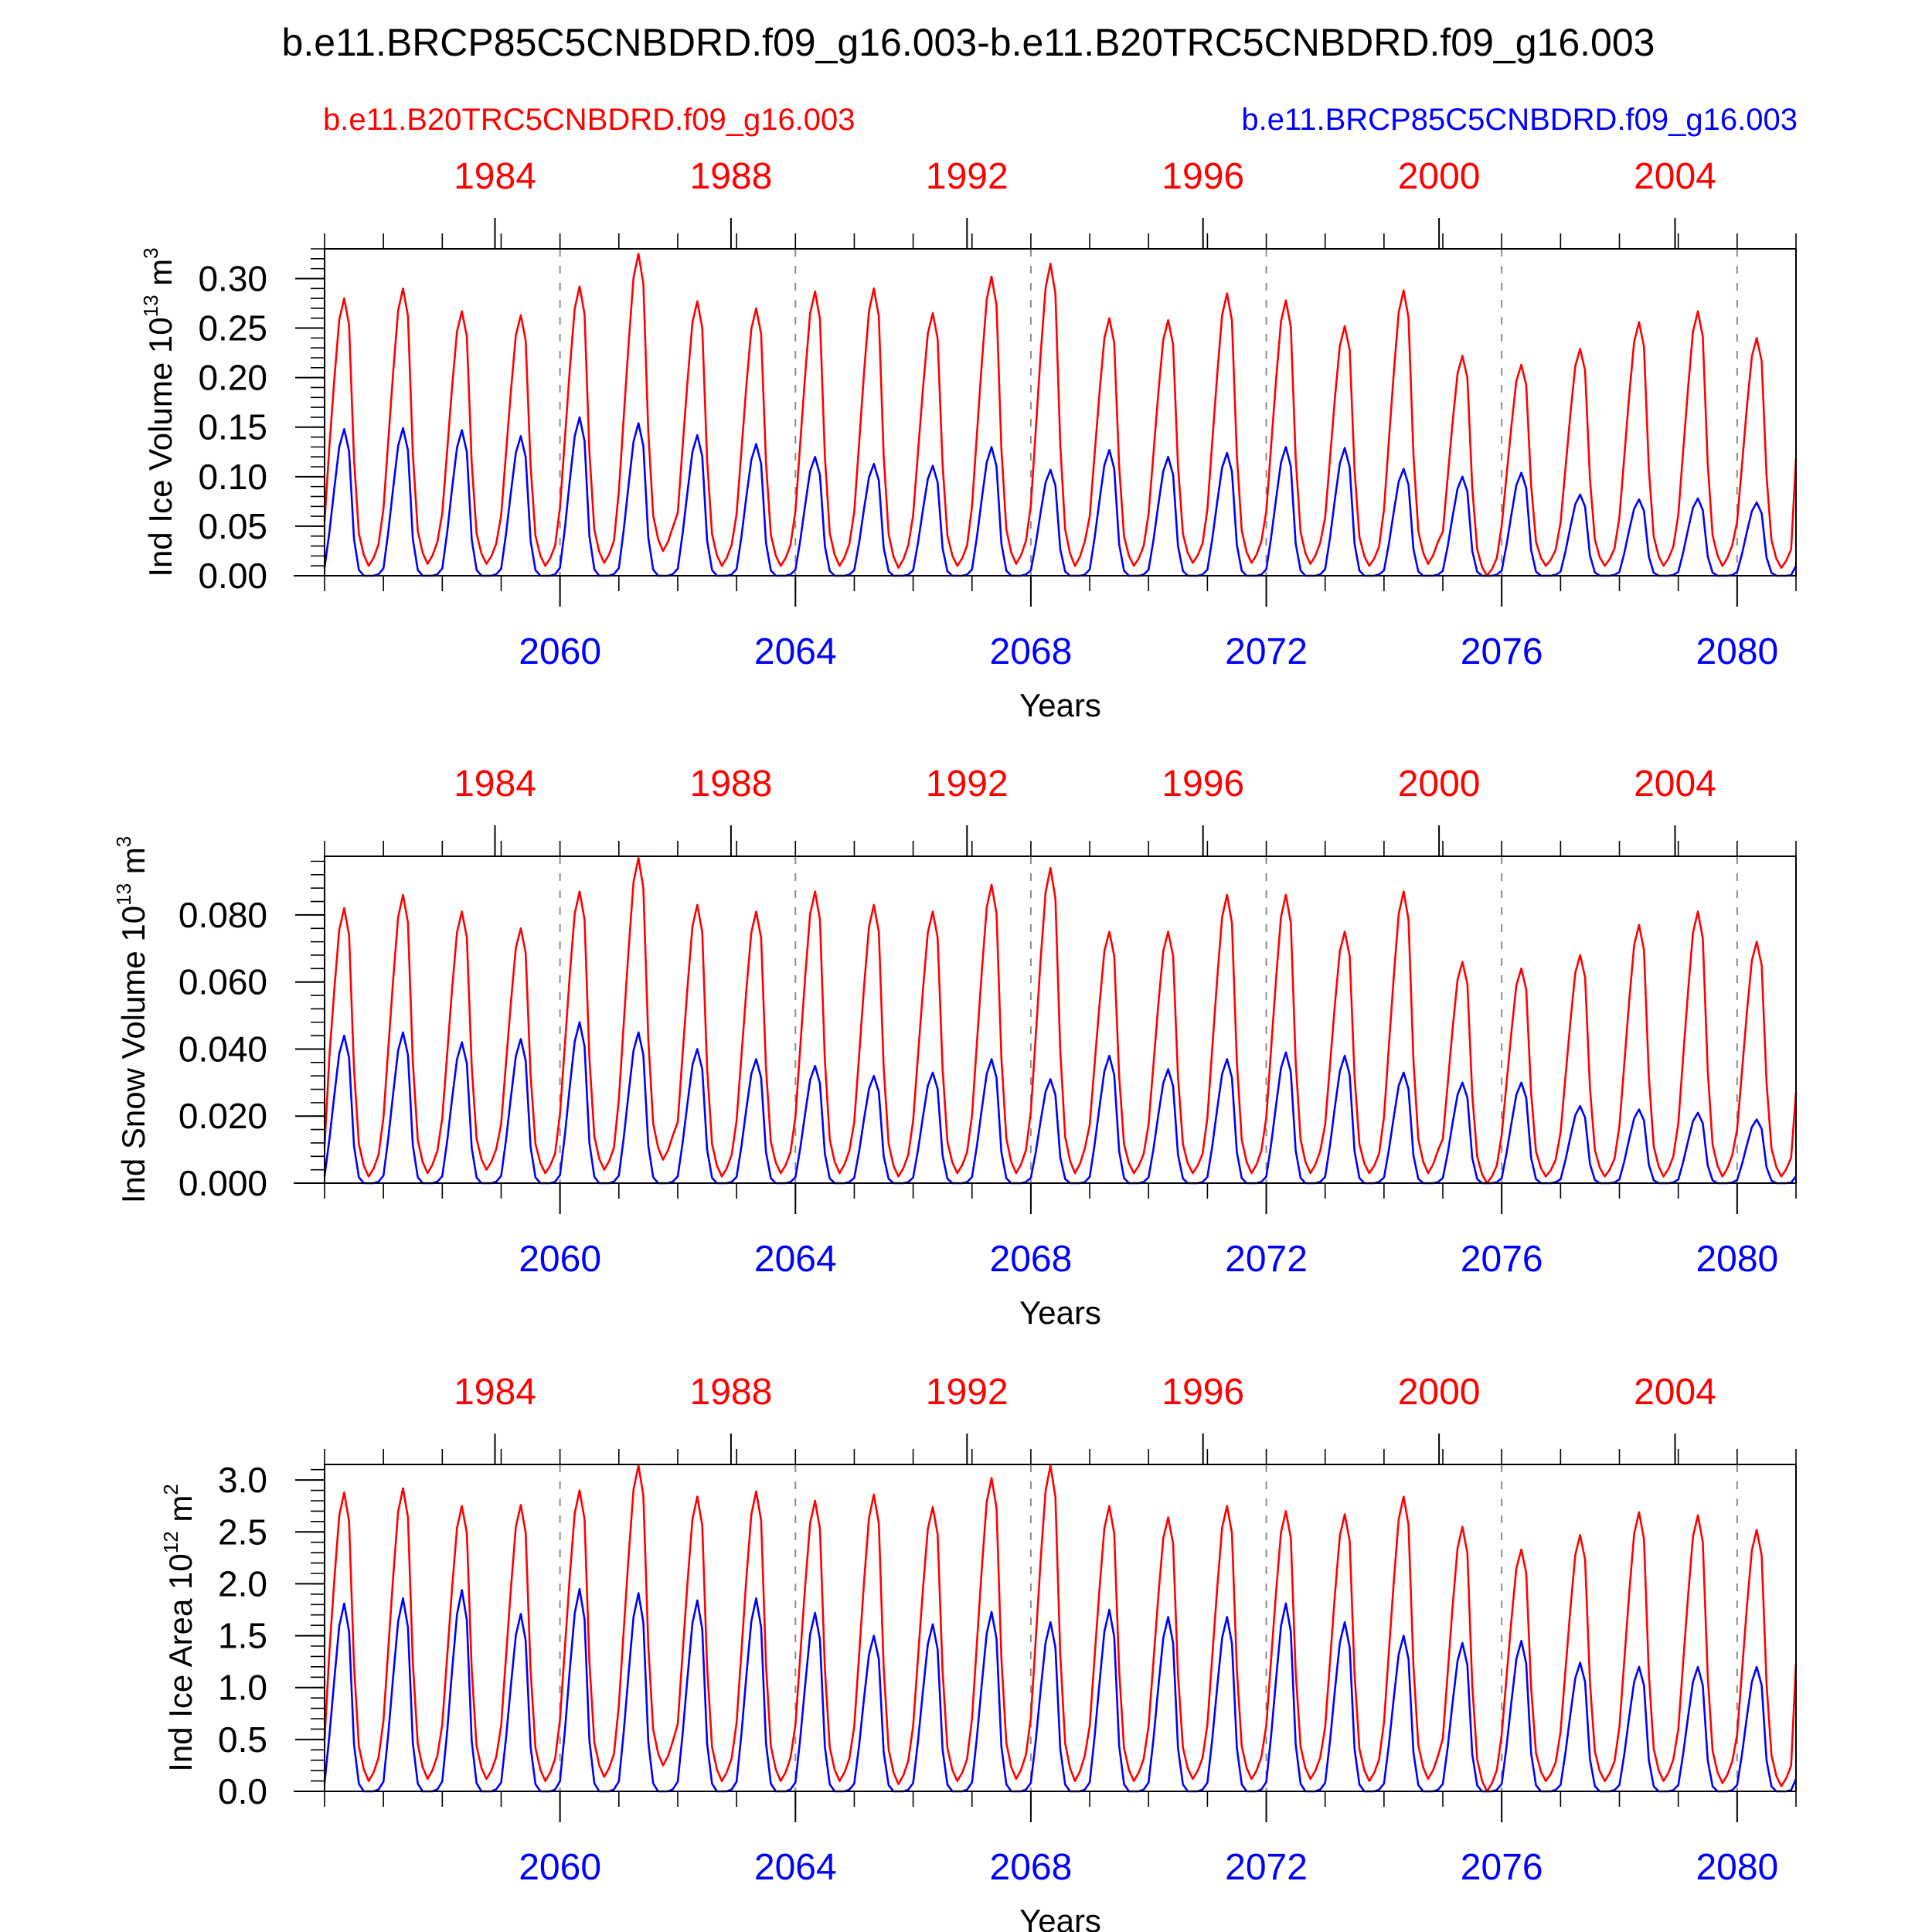 The width and height of the screenshot is (1932, 1932). What do you see at coordinates (159, 412) in the screenshot?
I see `y-axis-label: Ind Ice Volume 1013 m3` at bounding box center [159, 412].